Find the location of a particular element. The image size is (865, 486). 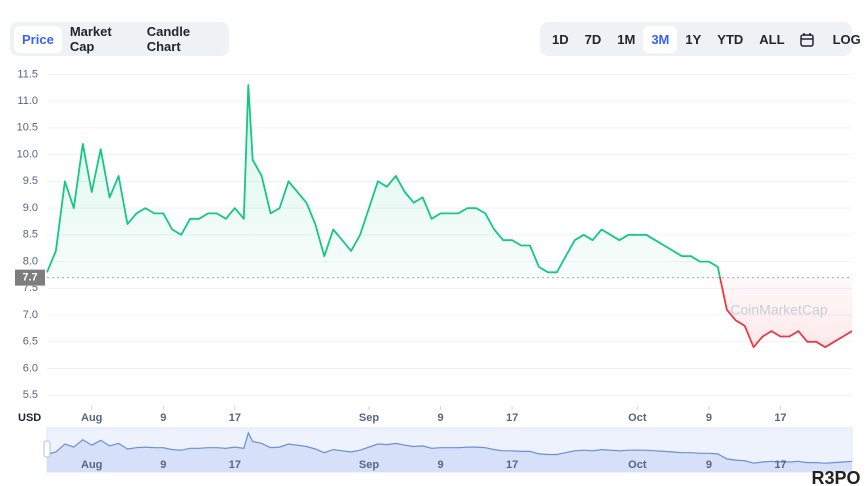

y-tick-label: 9.0 is located at coordinates (30, 208).